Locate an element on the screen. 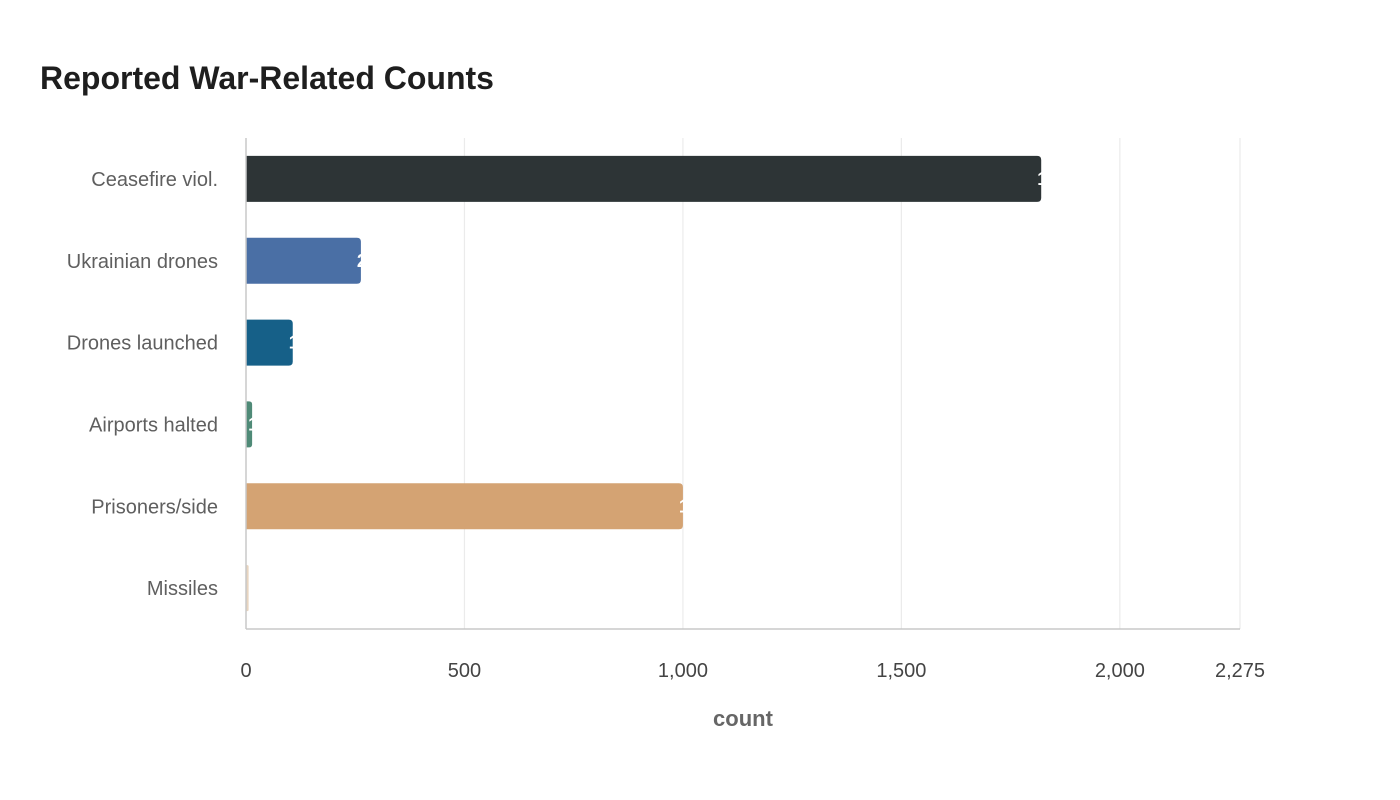  category-label: Ukrainian drones is located at coordinates (142, 262).